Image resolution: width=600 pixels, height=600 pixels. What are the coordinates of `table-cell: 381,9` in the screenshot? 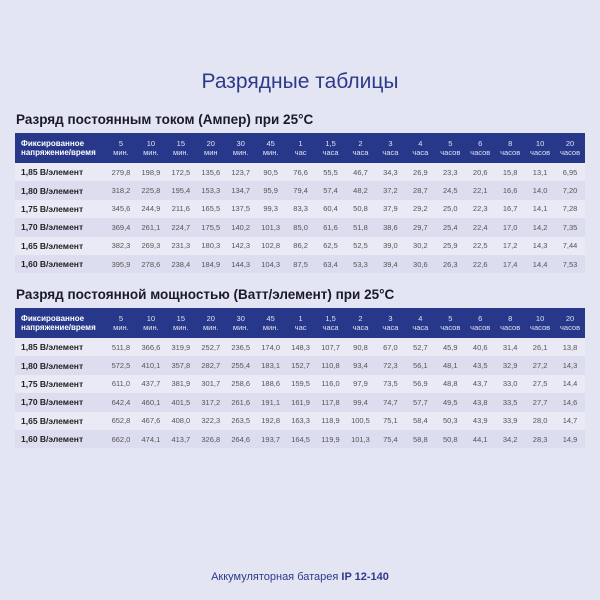 It's located at (180, 384).